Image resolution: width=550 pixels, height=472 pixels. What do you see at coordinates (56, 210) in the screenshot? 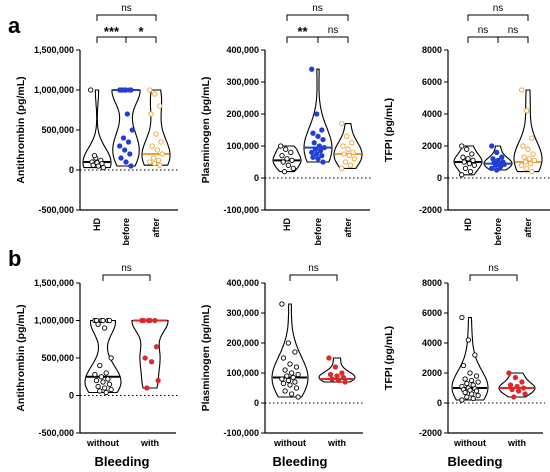
I see `y-tick-label: -500,000` at bounding box center [56, 210].